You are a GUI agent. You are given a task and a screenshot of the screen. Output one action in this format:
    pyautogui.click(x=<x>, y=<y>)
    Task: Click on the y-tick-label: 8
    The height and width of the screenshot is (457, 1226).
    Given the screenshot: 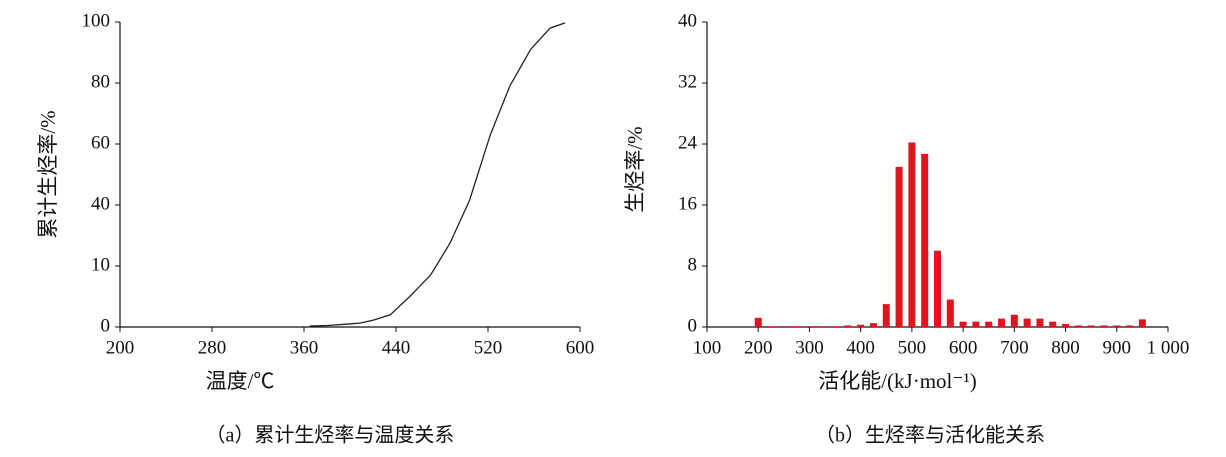 What is the action you would take?
    pyautogui.click(x=693, y=264)
    